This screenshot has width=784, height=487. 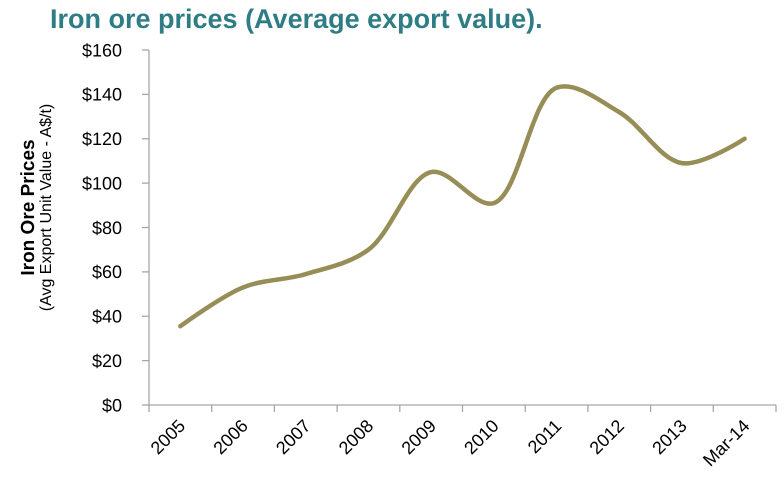 What do you see at coordinates (107, 316) in the screenshot?
I see `y-tick-label: $40` at bounding box center [107, 316].